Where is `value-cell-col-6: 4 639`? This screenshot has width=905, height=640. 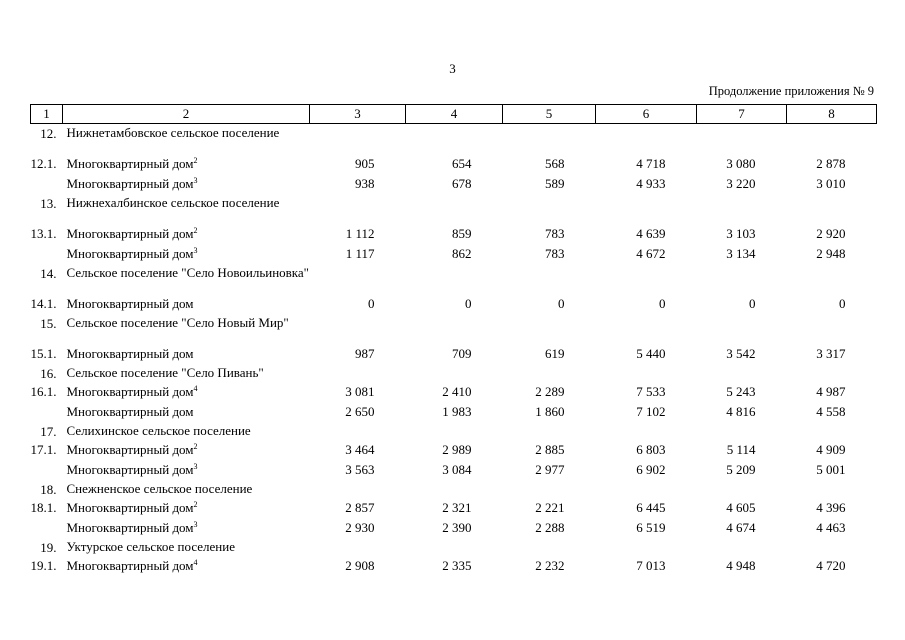 value-cell-col-6: 4 639 is located at coordinates (651, 233).